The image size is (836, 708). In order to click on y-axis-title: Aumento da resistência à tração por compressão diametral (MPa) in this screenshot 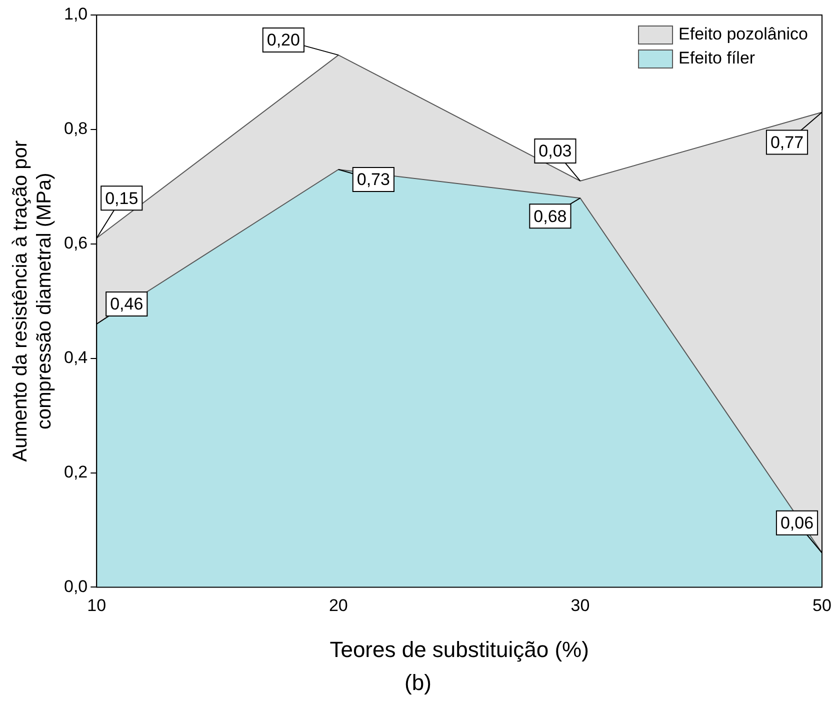, I will do `click(33, 301)`.